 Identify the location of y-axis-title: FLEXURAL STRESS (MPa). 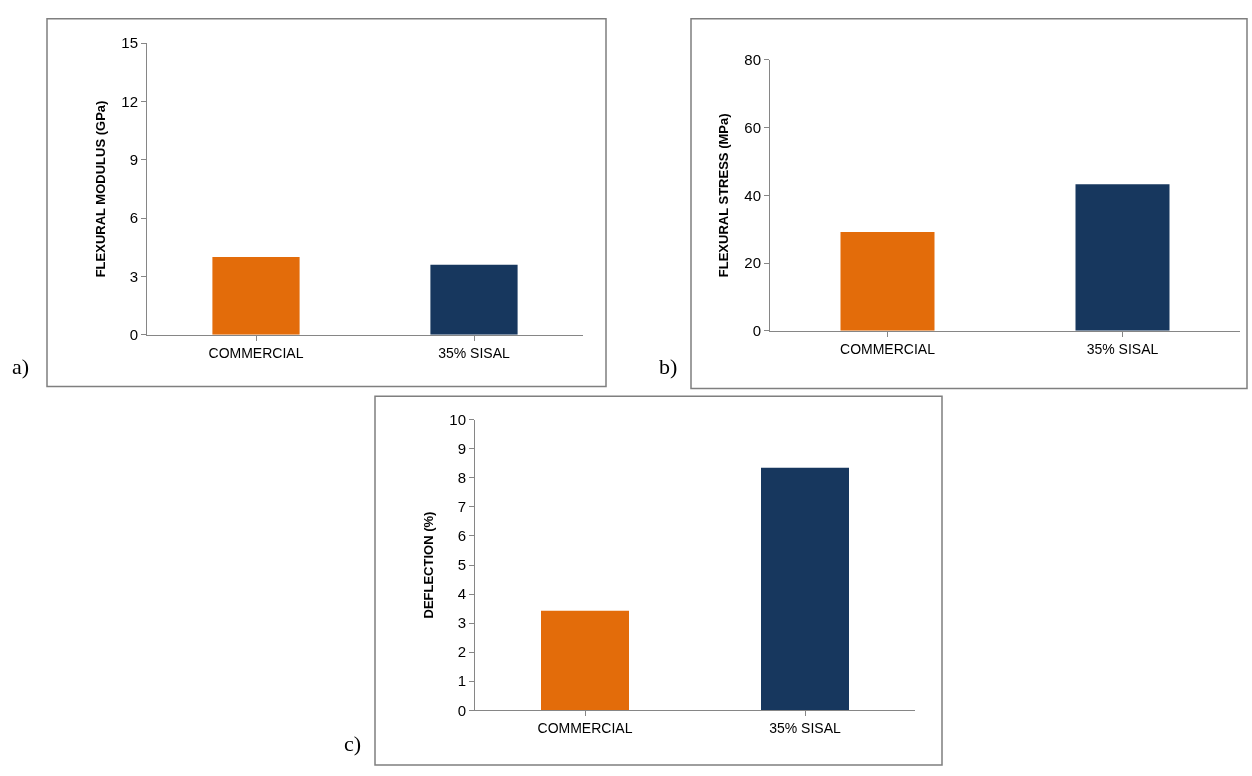
(724, 195).